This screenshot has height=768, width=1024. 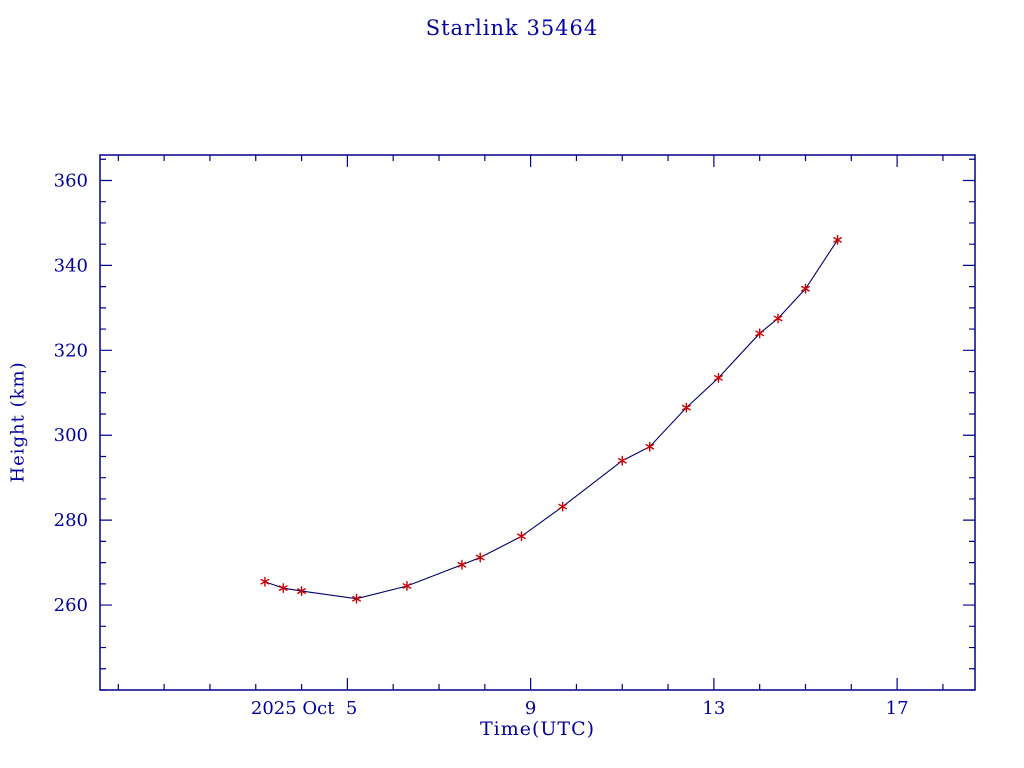 What do you see at coordinates (71, 265) in the screenshot?
I see `y-tick-label: 340` at bounding box center [71, 265].